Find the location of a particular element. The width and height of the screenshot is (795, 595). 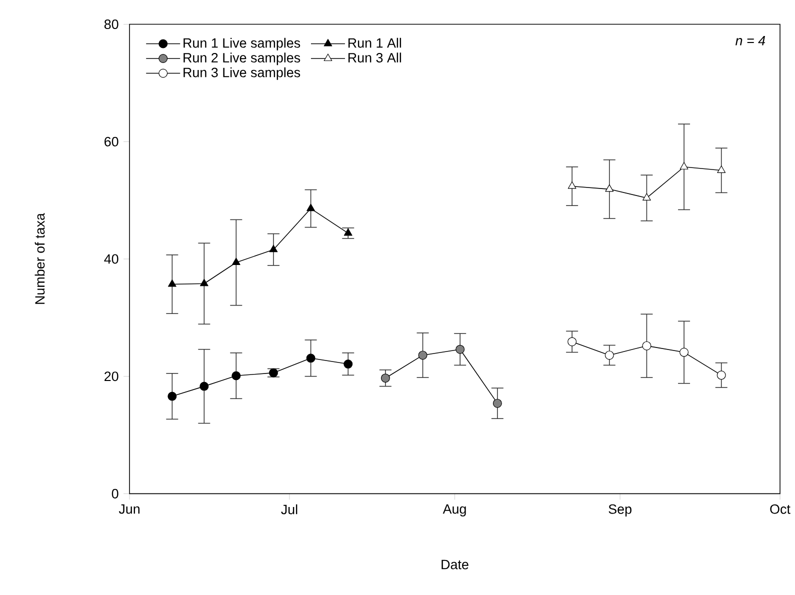

x-tick-label: Aug is located at coordinates (454, 510).